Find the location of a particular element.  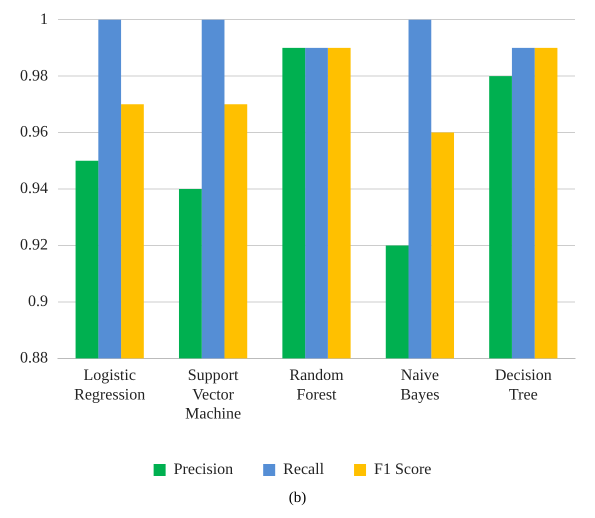

text: (b) is located at coordinates (298, 498).